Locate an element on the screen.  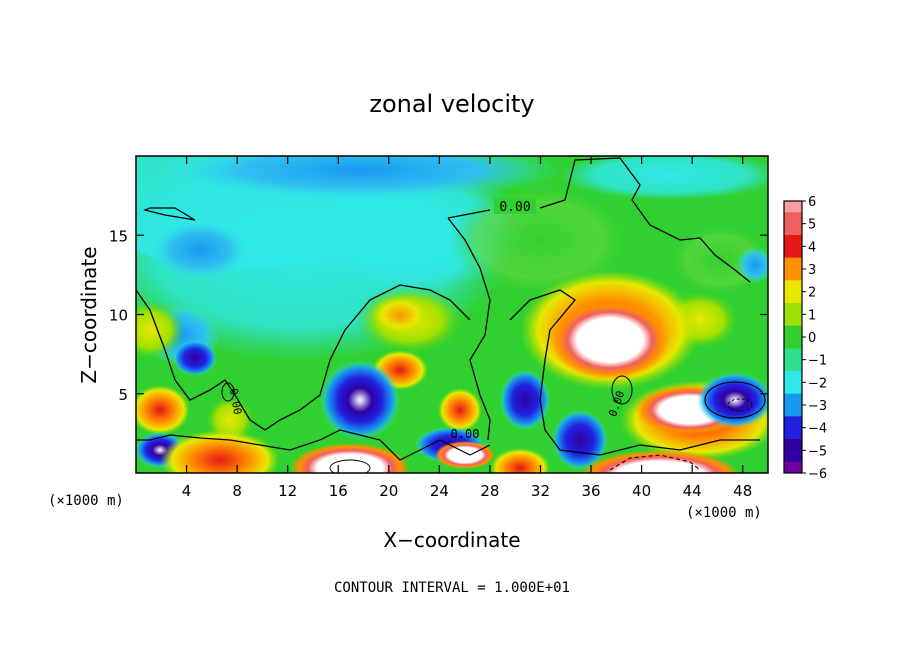
colorbar-label: −3 is located at coordinates (817, 406).